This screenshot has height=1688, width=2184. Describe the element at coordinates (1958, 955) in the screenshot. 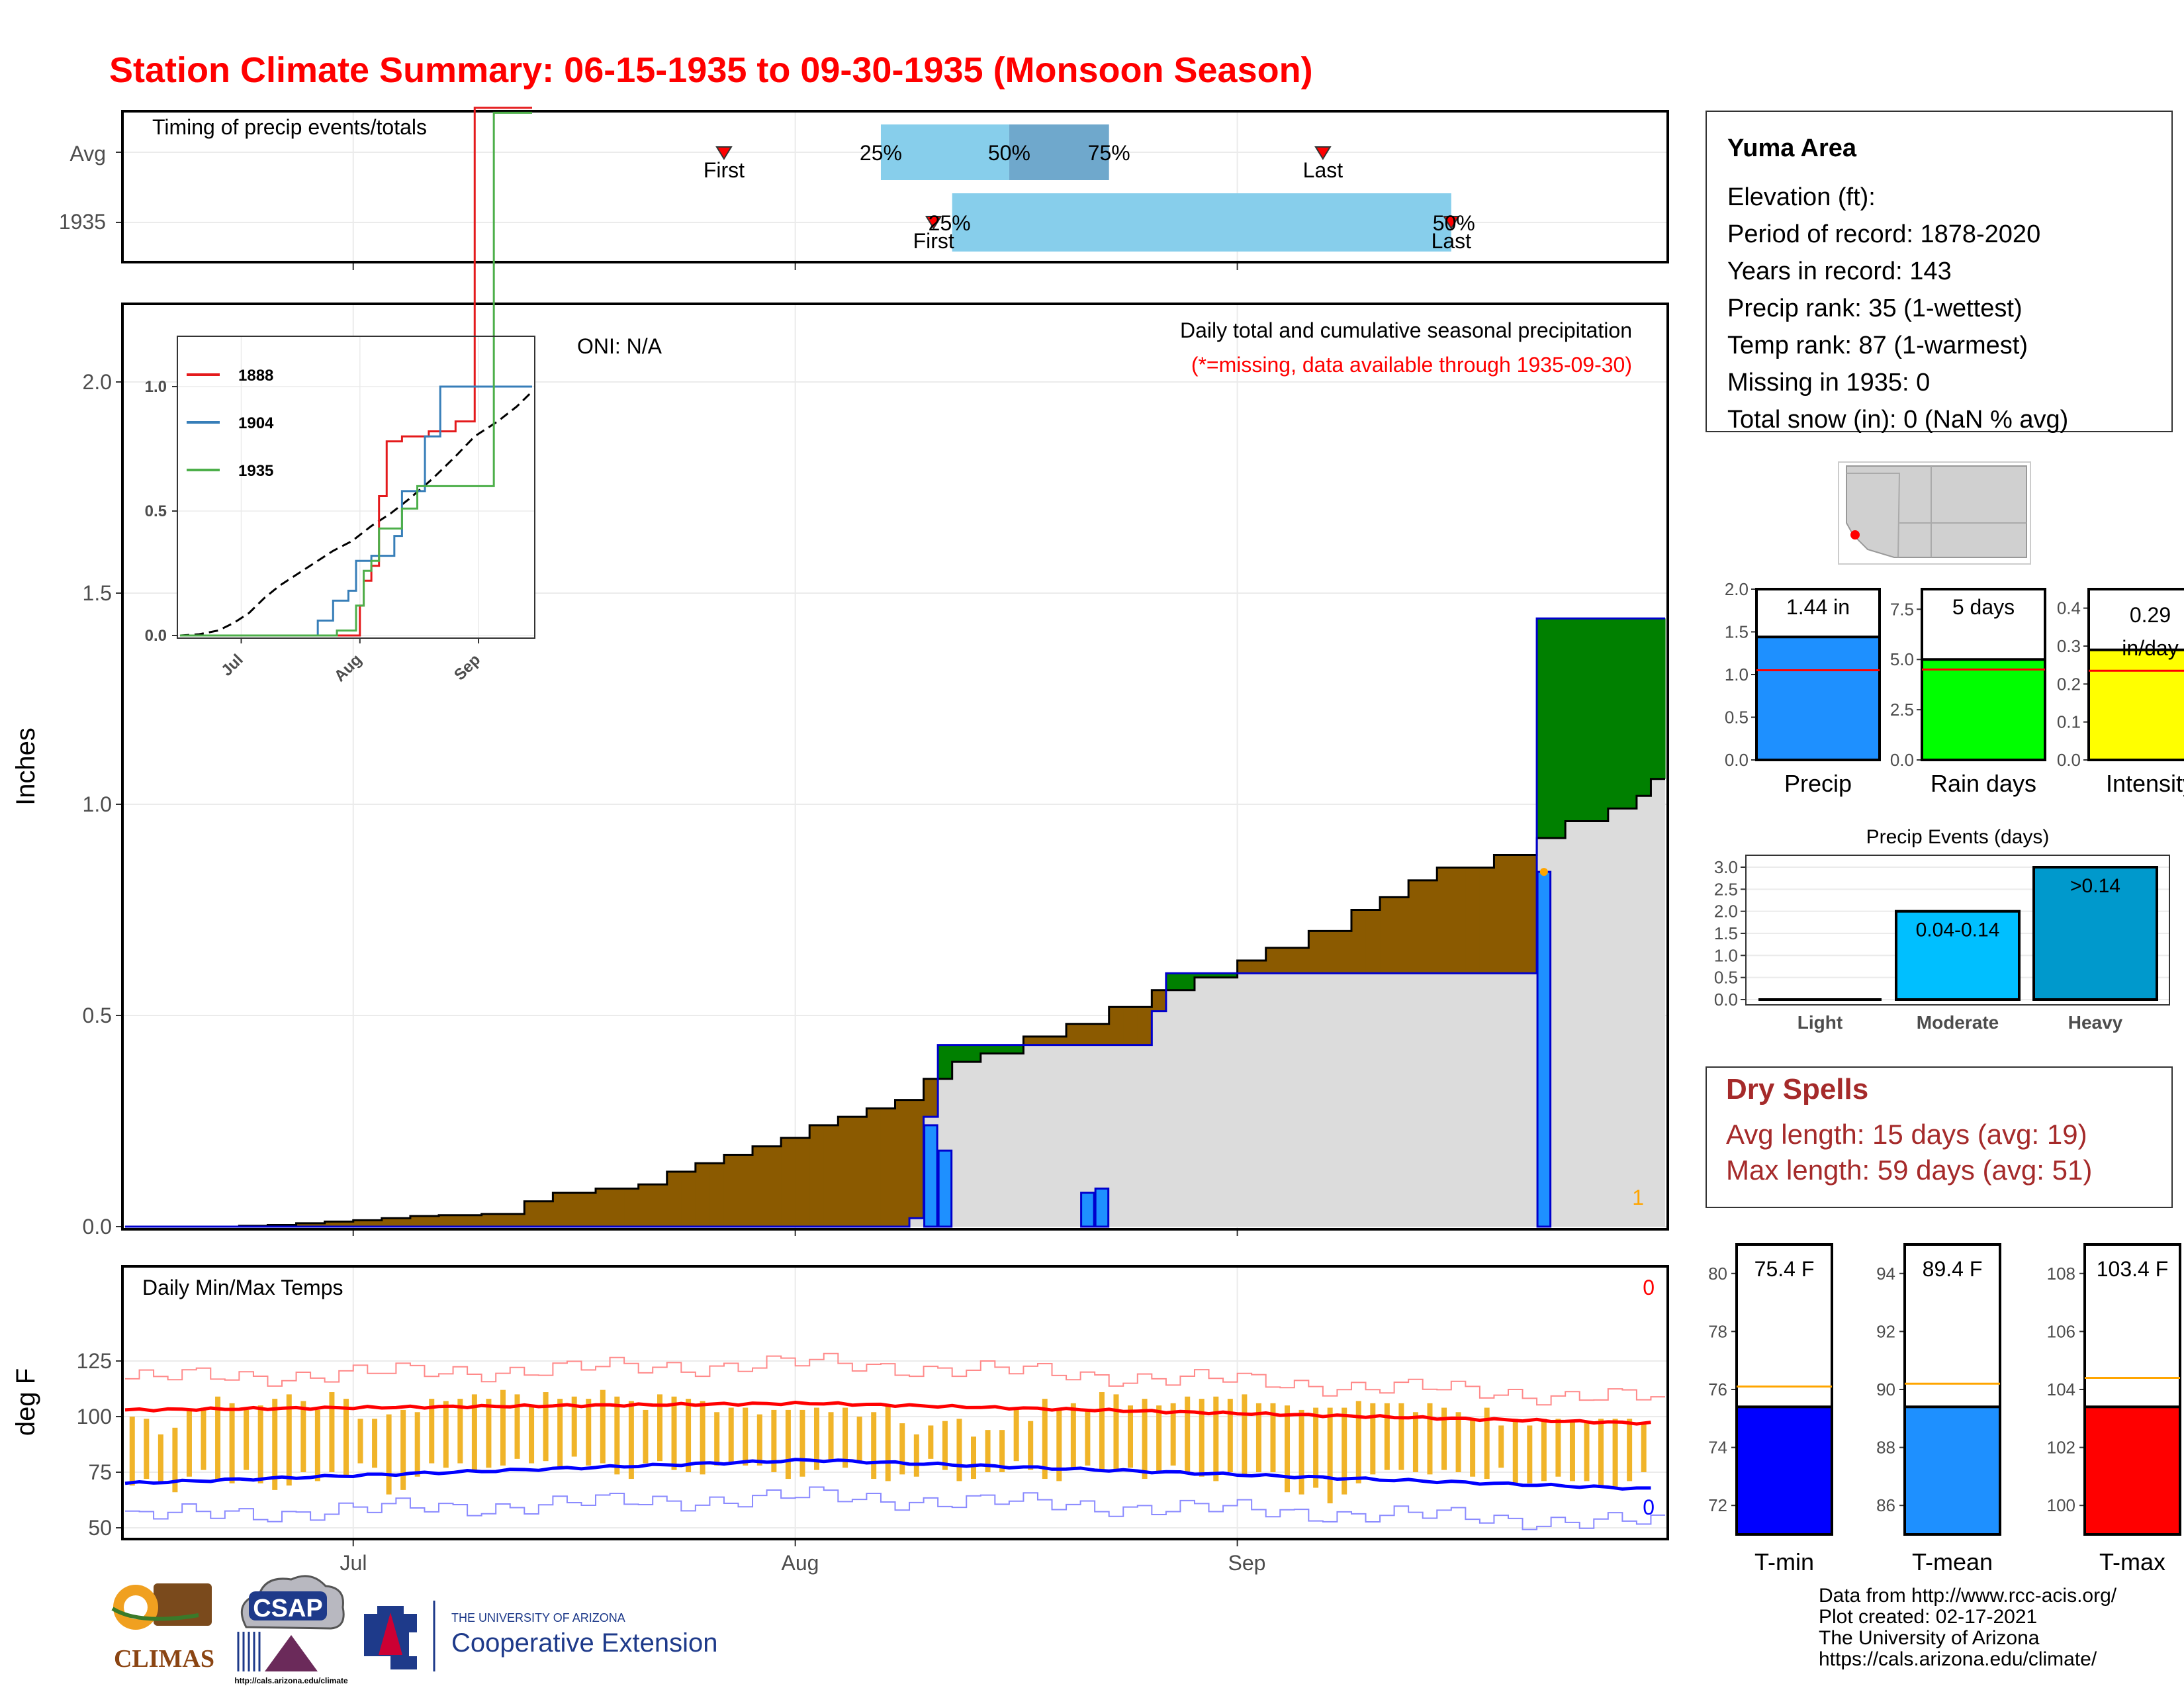

I see `event-bar-moderate` at that location.